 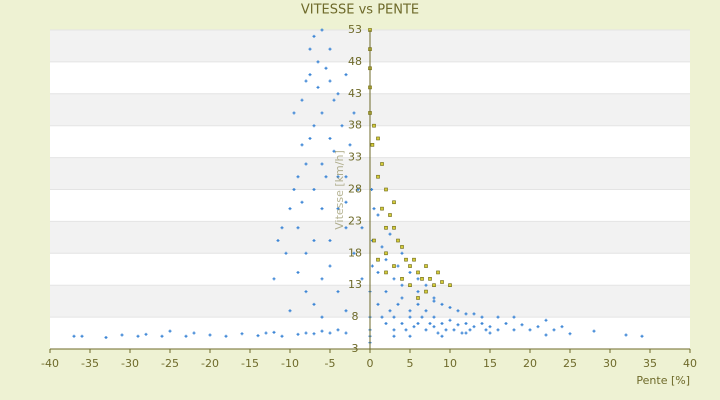 What do you see at coordinates (250, 363) in the screenshot?
I see `x-tick-label: -15` at bounding box center [250, 363].